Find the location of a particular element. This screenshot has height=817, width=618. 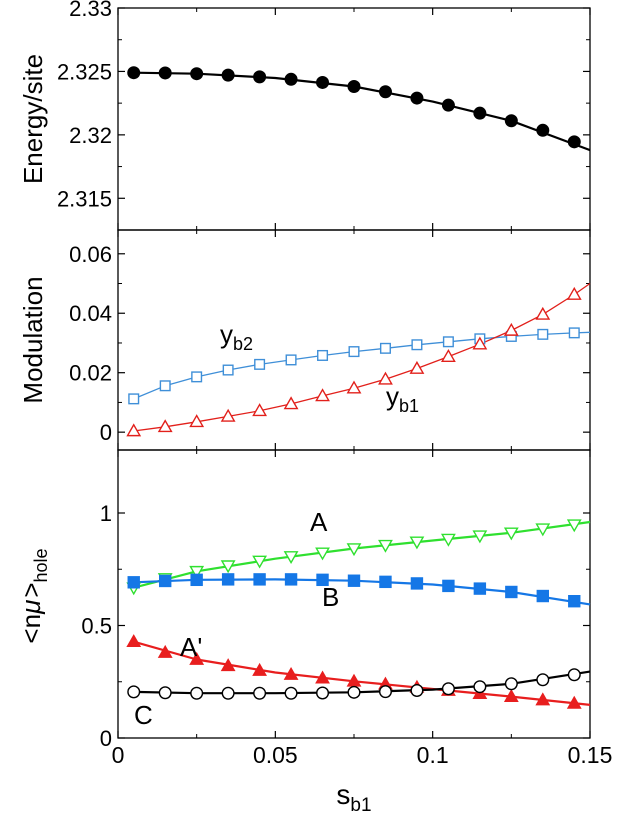

bottom-y-axis-title: <nμ >hole is located at coordinates (33, 595).